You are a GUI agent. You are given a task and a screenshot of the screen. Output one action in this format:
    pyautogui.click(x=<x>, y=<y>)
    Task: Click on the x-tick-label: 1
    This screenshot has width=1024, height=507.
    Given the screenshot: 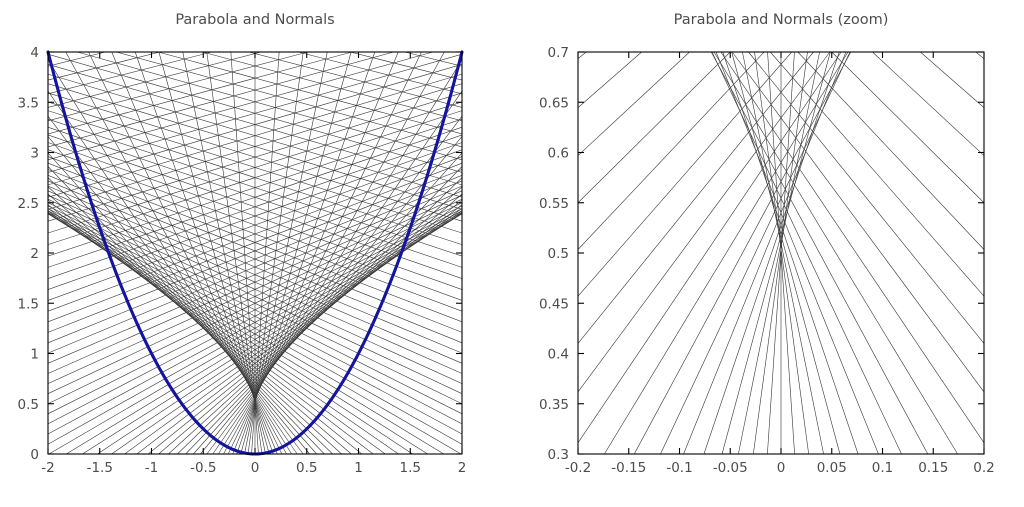 What is the action you would take?
    pyautogui.click(x=358, y=468)
    